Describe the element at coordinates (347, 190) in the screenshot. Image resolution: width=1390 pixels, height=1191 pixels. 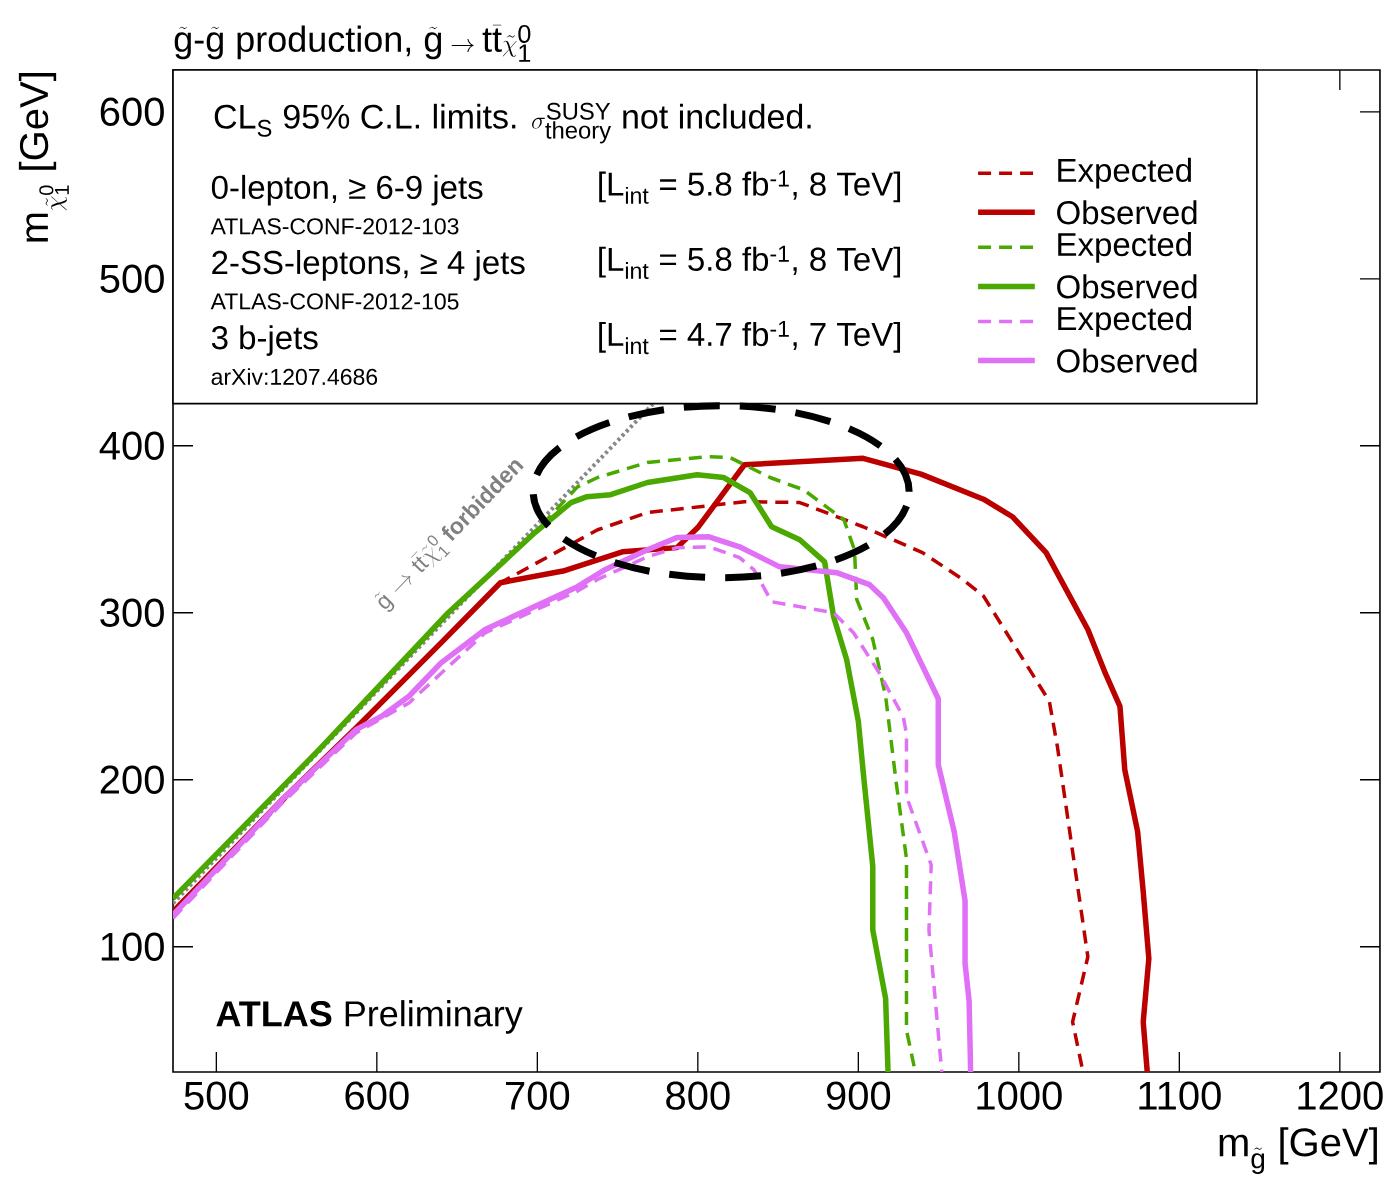
I see `annotation: 0-lepton, ≥ 6-9 jets` at that location.